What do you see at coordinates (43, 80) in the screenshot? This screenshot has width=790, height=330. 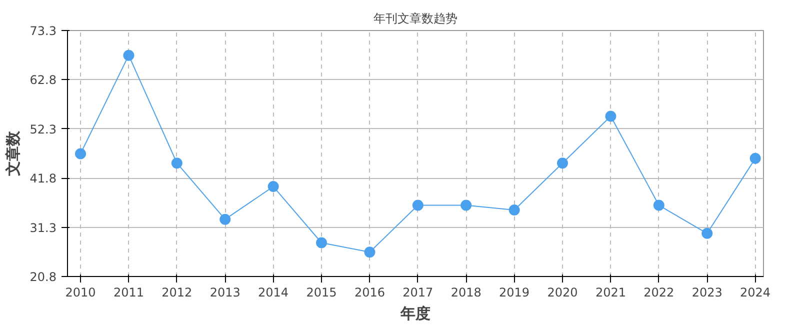 I see `y-tick-label: 62.8` at bounding box center [43, 80].